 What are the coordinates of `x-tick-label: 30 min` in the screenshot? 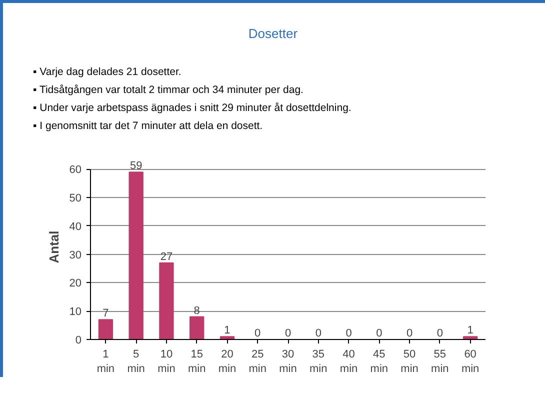 It's located at (288, 361).